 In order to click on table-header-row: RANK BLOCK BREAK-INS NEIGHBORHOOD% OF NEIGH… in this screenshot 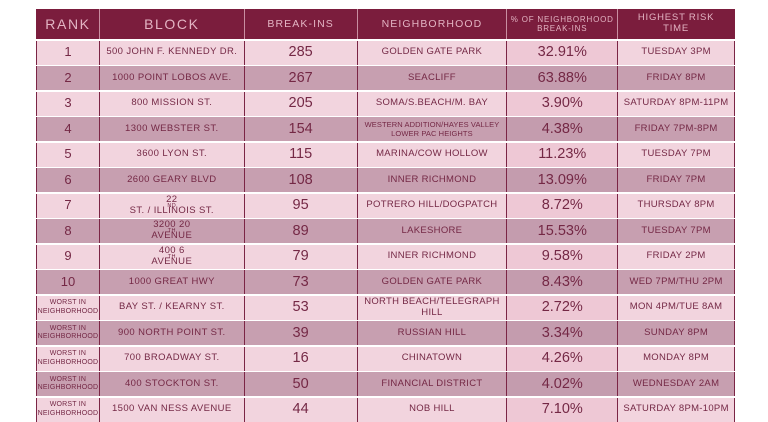, I will do `click(385, 24)`.